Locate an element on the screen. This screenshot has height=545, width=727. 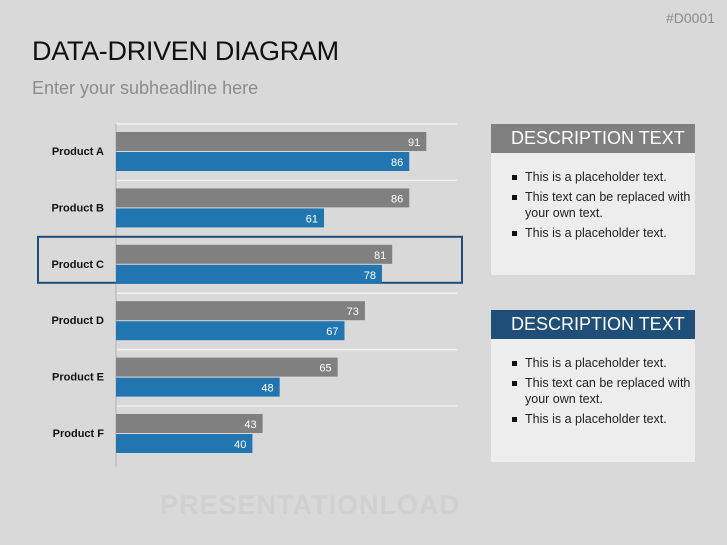
page-title: DATA-DRIVEN DIAGRAM is located at coordinates (185, 51).